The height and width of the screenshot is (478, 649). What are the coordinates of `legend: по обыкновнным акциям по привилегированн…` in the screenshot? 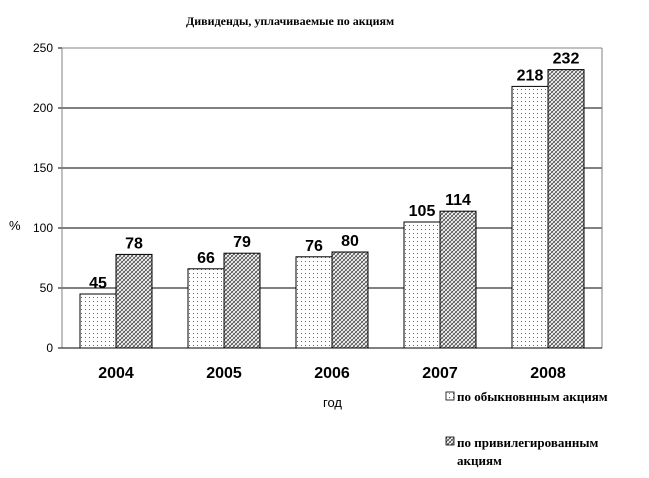 It's located at (526, 428).